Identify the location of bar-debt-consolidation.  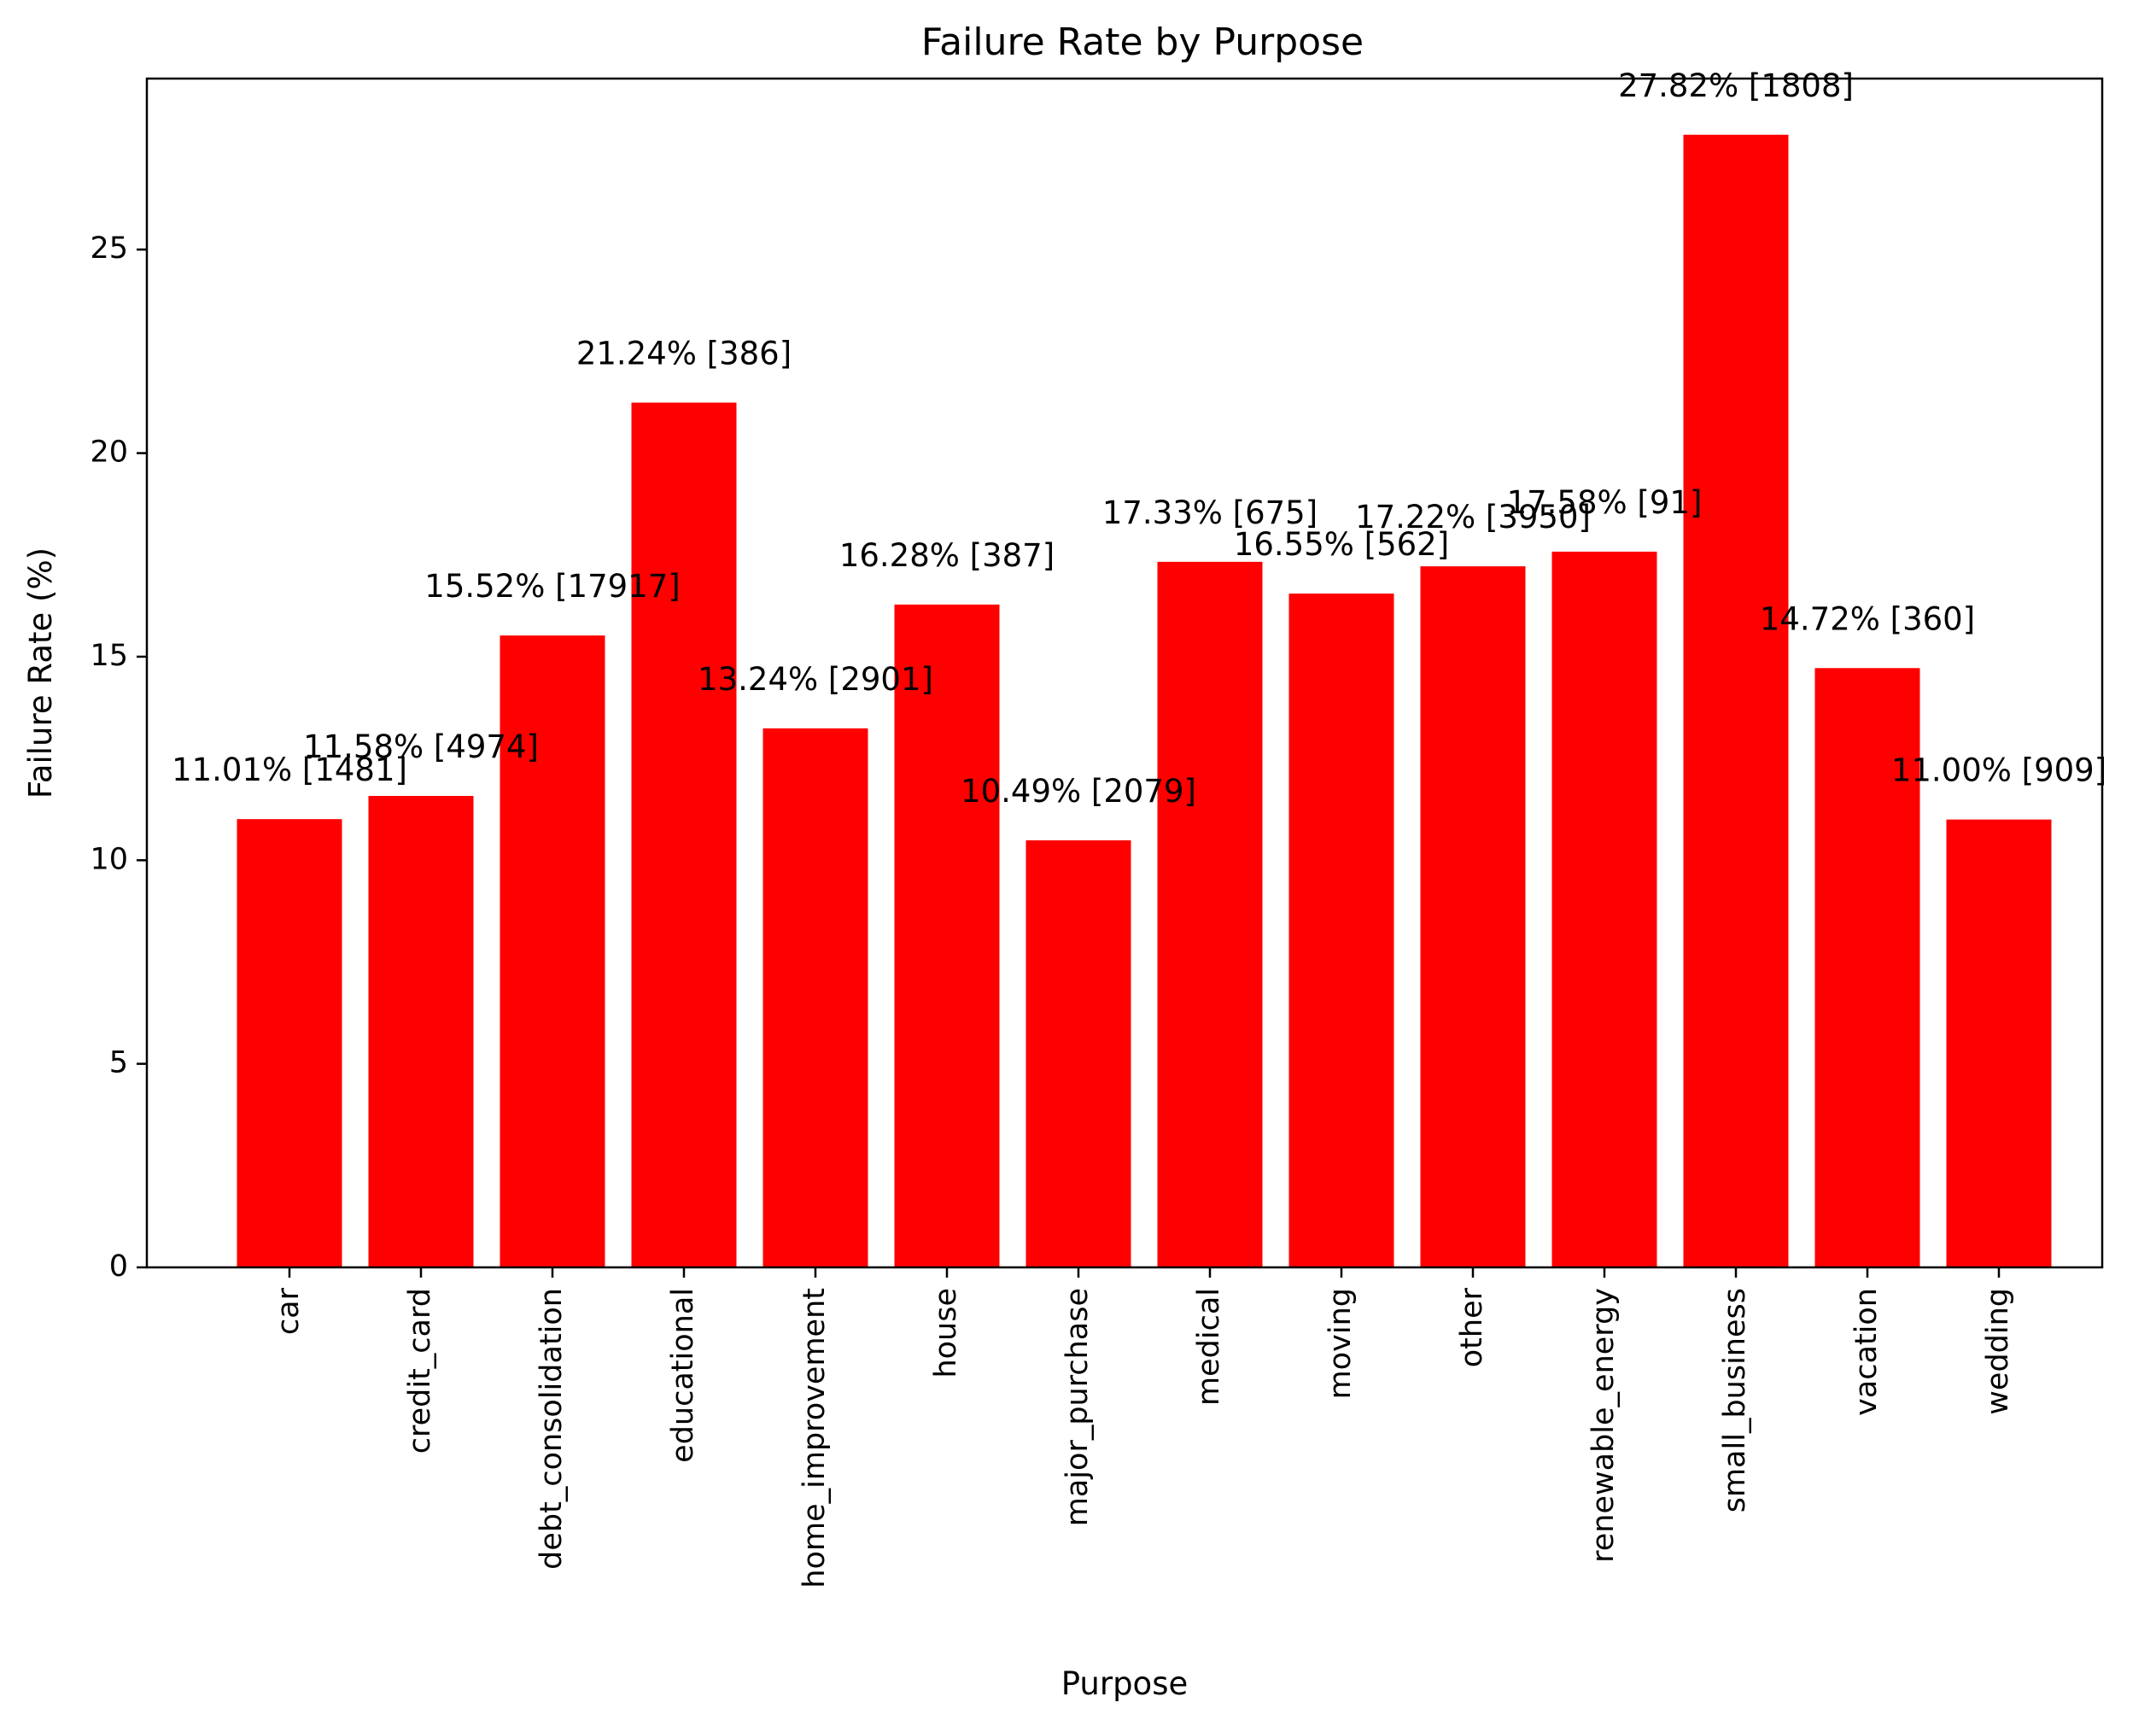
(552, 951).